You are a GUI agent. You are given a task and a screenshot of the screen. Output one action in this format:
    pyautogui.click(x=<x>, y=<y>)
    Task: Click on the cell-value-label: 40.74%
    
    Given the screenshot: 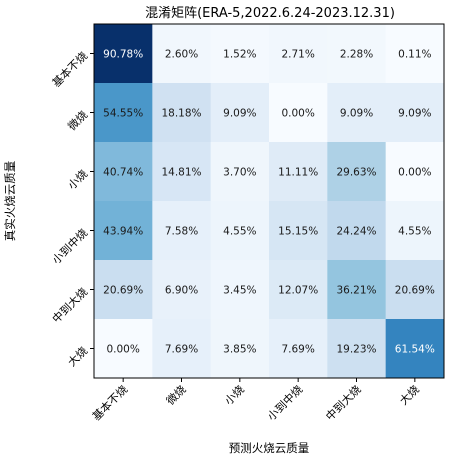 What is the action you would take?
    pyautogui.click(x=123, y=173)
    